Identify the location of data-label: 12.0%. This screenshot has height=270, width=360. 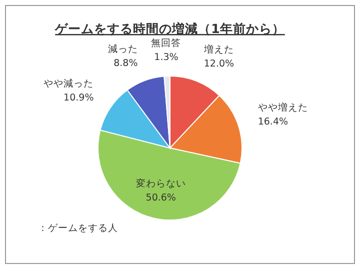
(219, 64).